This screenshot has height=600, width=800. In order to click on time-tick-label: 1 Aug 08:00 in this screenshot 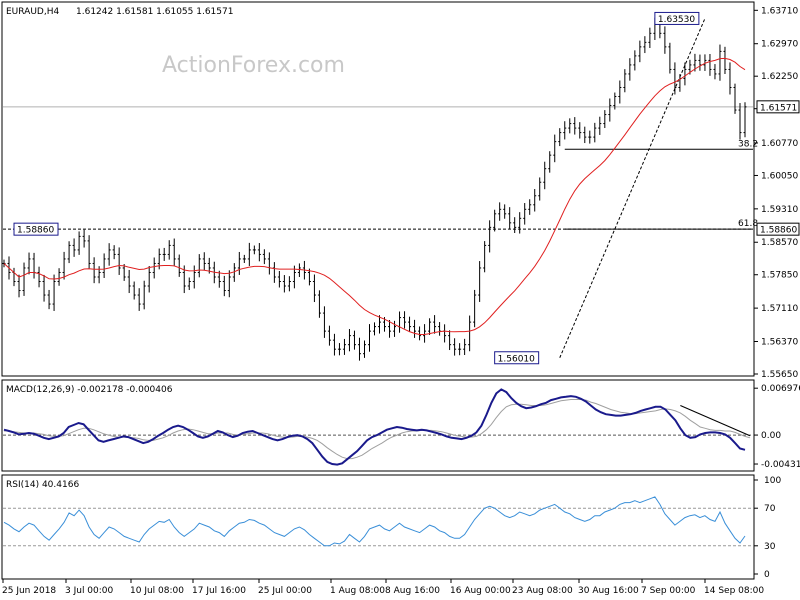, I will do `click(357, 591)`.